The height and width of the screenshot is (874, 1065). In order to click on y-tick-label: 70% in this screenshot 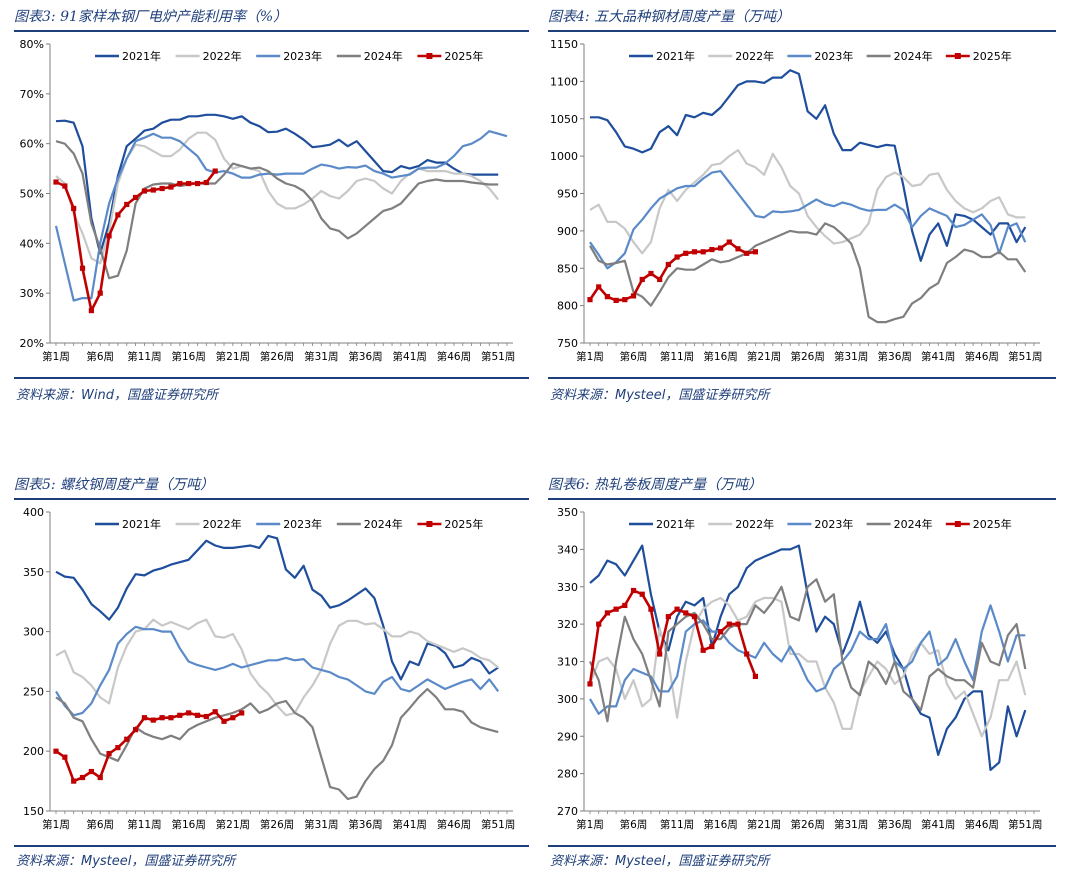, I will do `click(32, 94)`.